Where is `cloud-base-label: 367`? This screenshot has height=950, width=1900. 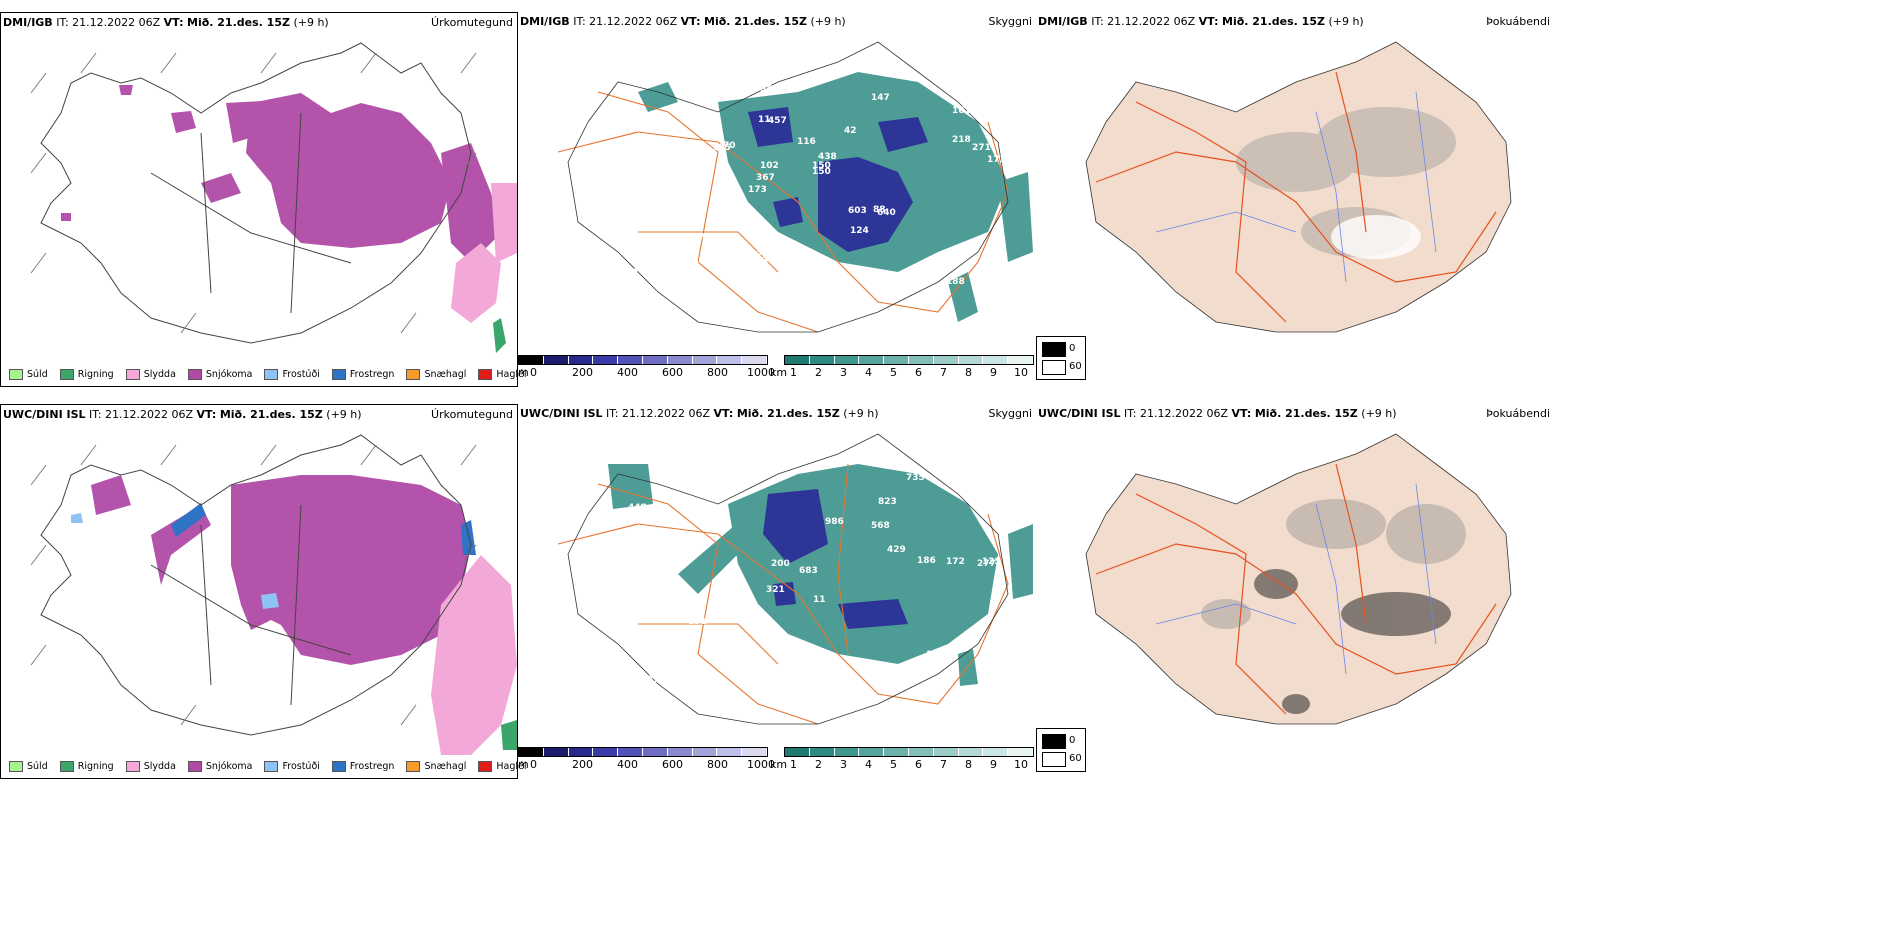 cloud-base-label: 367 is located at coordinates (765, 178).